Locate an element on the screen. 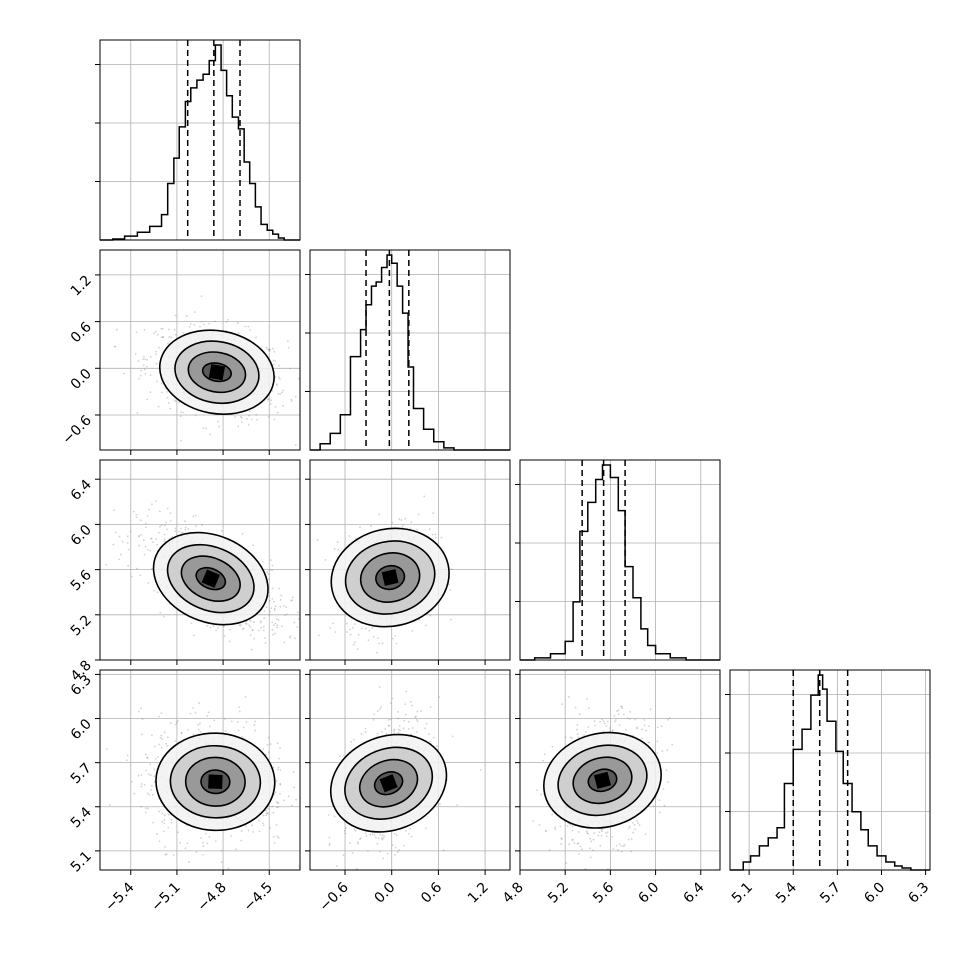 Image resolution: width=970 pixels, height=970 pixels. x-tick-label: −5.1 is located at coordinates (165, 897).